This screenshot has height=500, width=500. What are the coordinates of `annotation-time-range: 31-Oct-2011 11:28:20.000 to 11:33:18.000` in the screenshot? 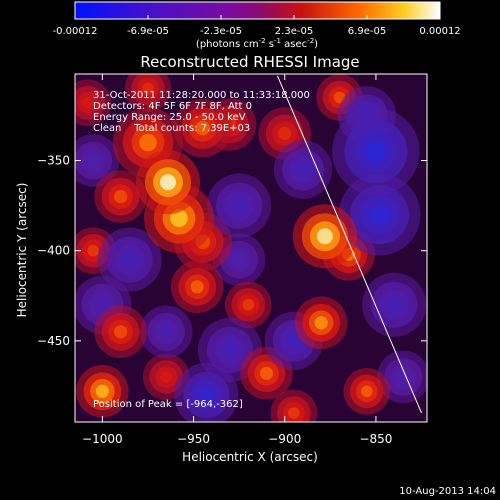 It's located at (201, 95).